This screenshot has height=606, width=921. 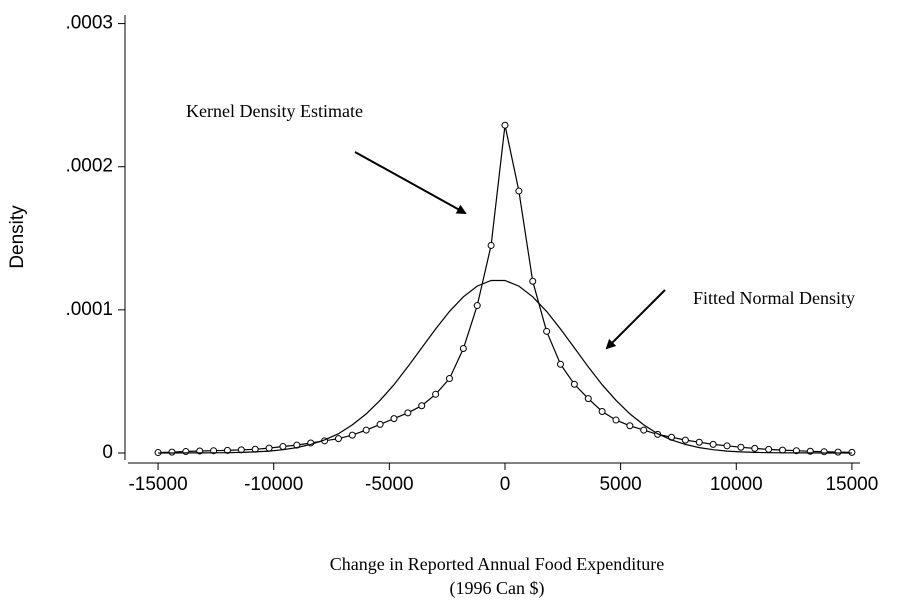 What do you see at coordinates (736, 484) in the screenshot?
I see `x-tick-label: 10000` at bounding box center [736, 484].